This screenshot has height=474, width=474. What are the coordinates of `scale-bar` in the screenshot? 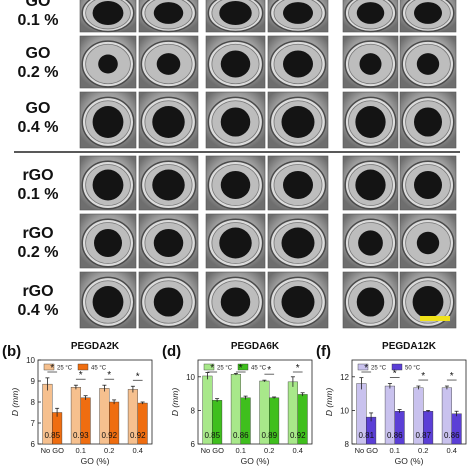 It's located at (435, 318).